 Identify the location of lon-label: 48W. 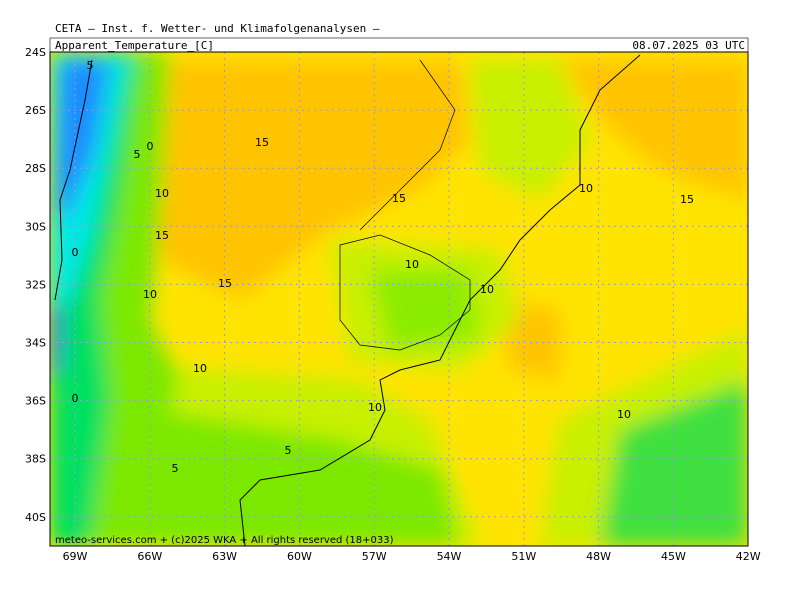
(598, 556).